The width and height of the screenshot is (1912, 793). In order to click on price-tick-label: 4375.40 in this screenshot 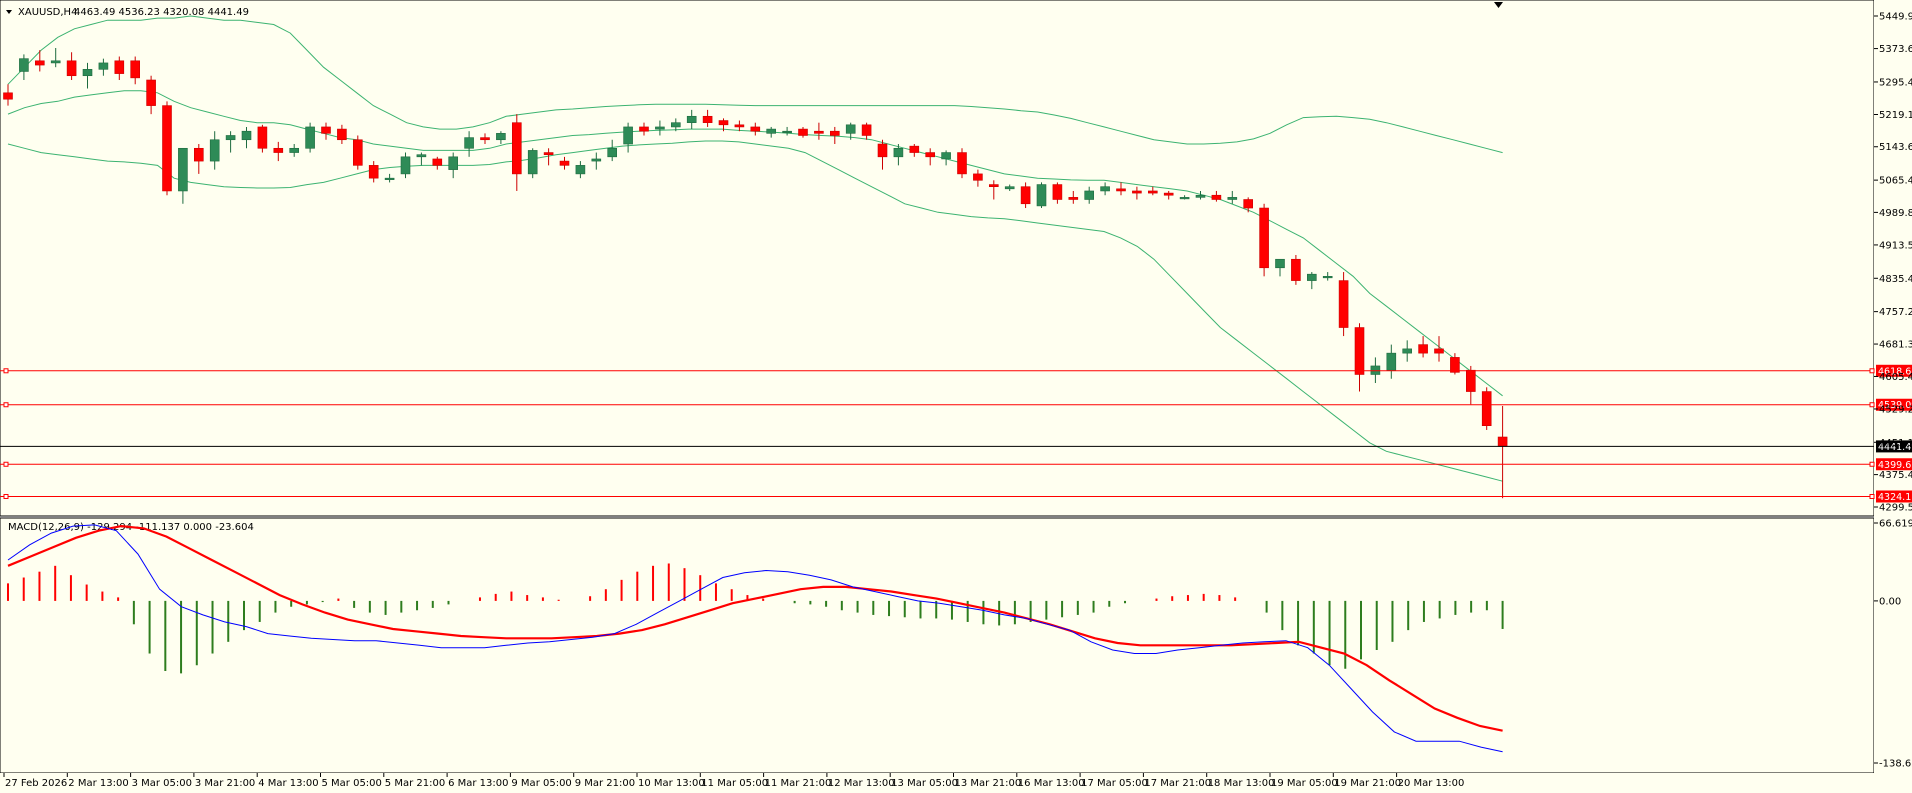, I will do `click(1895, 475)`.